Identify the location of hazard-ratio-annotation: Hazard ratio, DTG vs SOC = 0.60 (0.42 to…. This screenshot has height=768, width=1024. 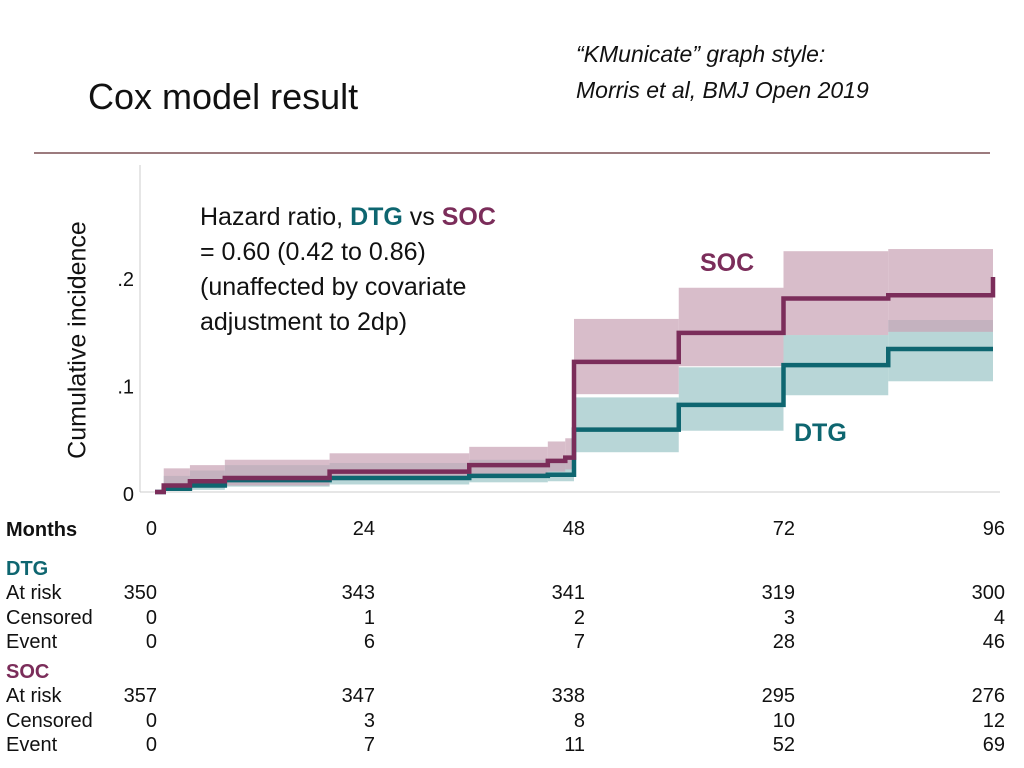
(348, 270).